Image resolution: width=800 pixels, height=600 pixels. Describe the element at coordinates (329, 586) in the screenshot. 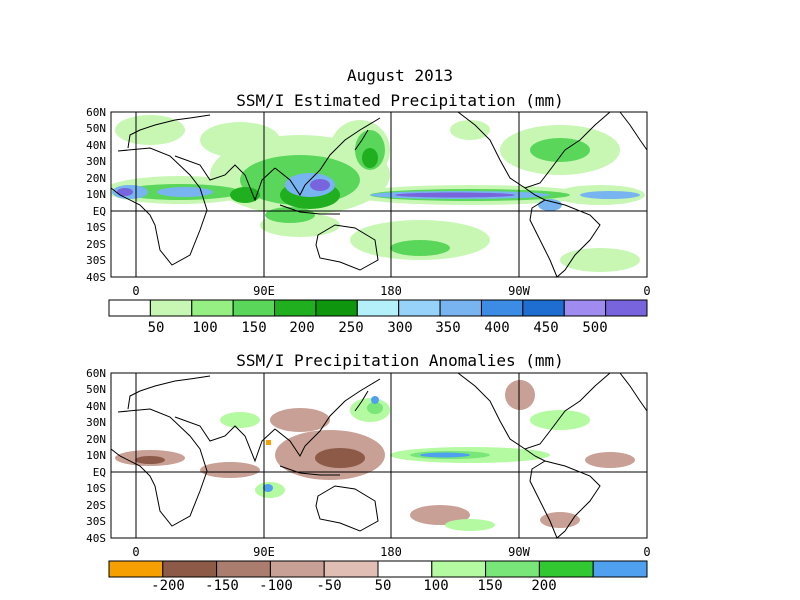

I see `colorbar-label: -50` at that location.